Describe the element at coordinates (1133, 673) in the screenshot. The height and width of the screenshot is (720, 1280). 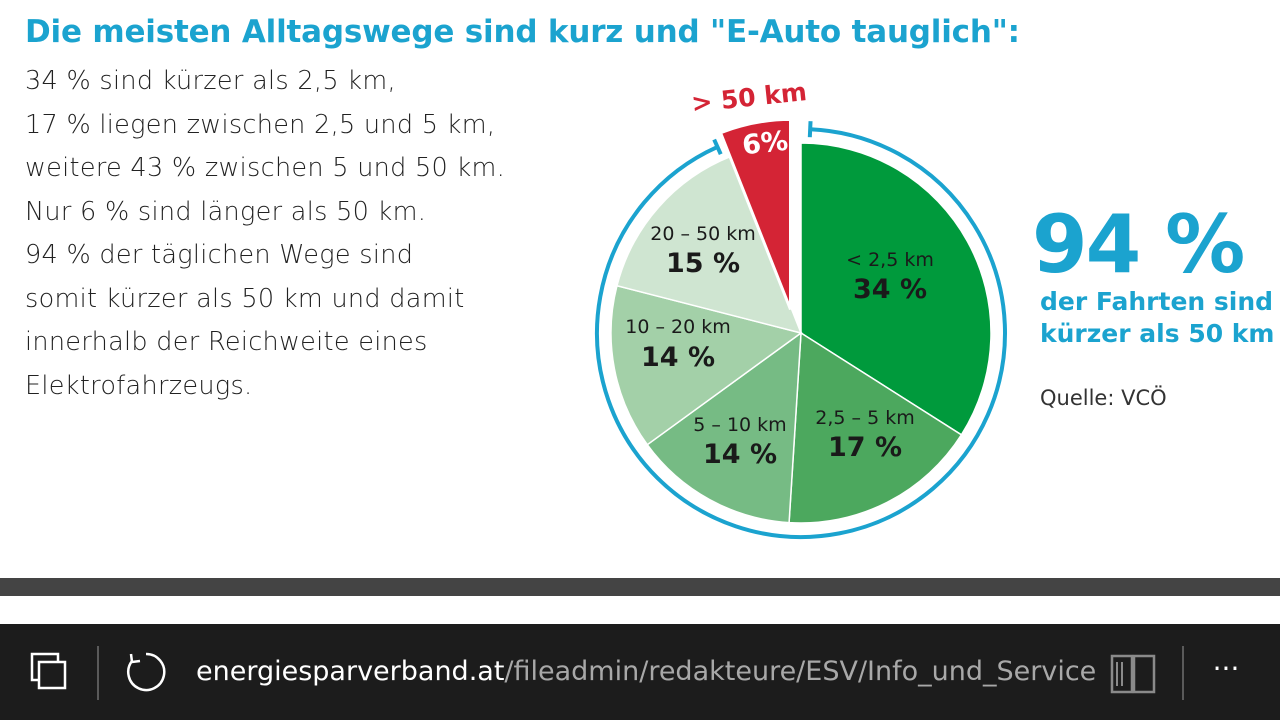
I see `reading-view-icon` at that location.